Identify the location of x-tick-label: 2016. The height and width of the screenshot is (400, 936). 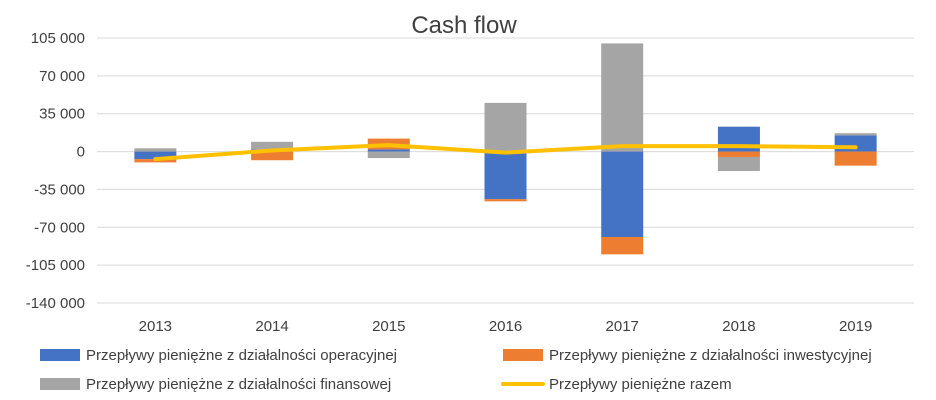
(505, 326).